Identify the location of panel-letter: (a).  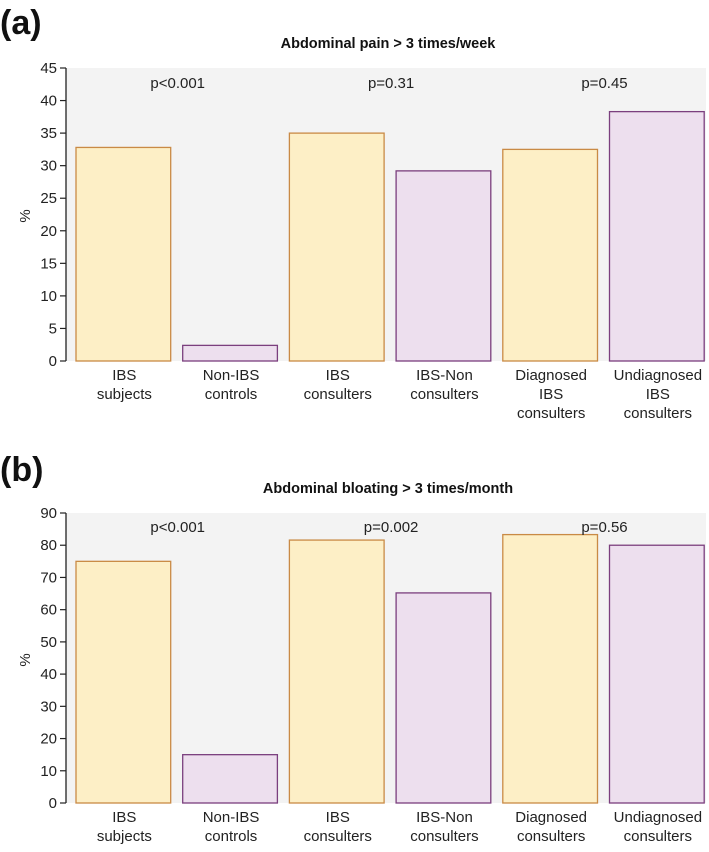
(21, 23).